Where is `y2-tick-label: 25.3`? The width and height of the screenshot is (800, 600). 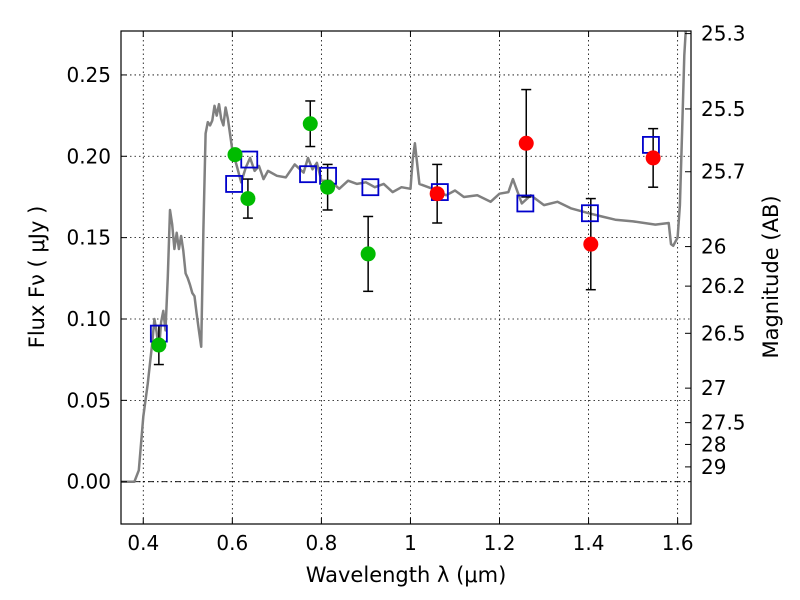
y2-tick-label: 25.3 is located at coordinates (723, 34).